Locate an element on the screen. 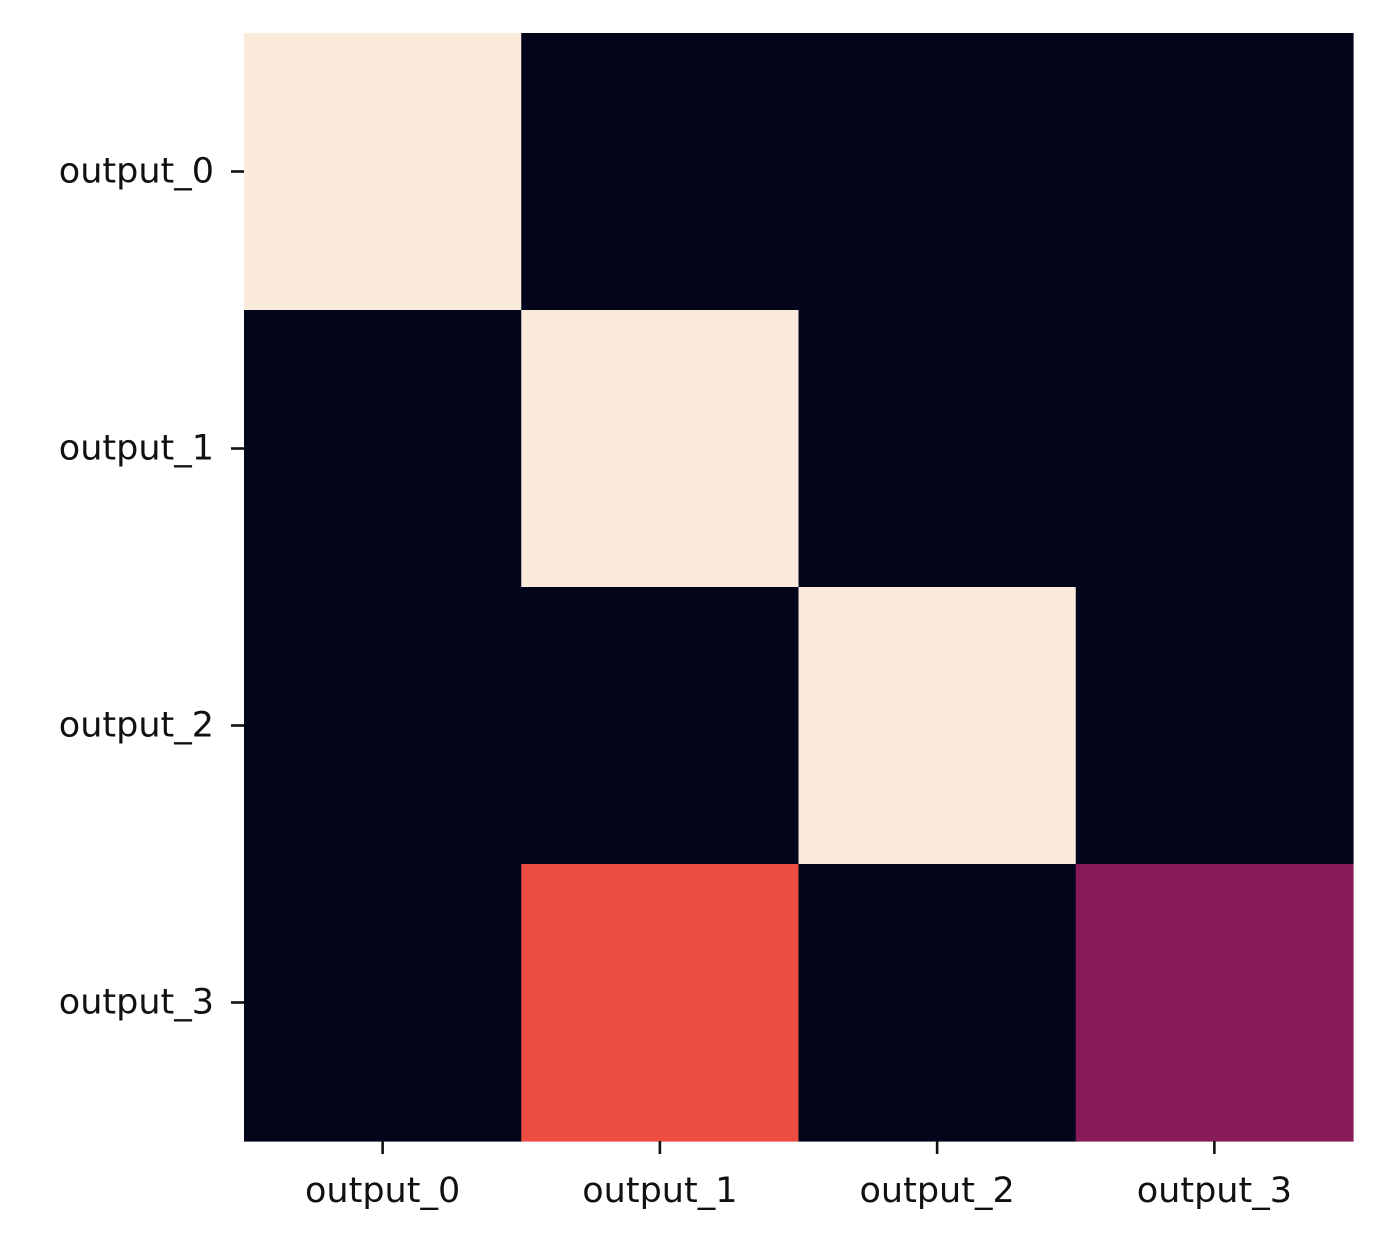 The image size is (1386, 1243). x-axis: output_0 output_1 output_2 output_3 is located at coordinates (798, 1176).